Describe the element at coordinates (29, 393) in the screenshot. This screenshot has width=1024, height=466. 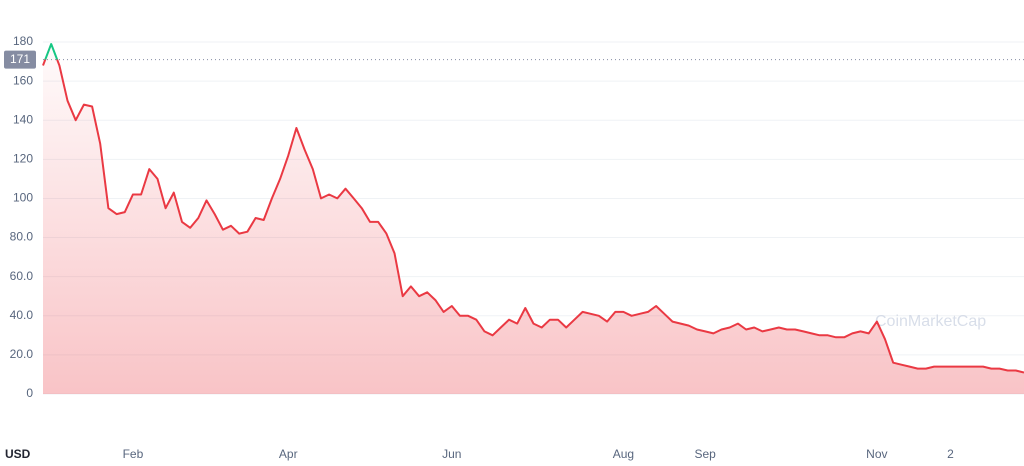
I see `y-tick-label: 0` at that location.